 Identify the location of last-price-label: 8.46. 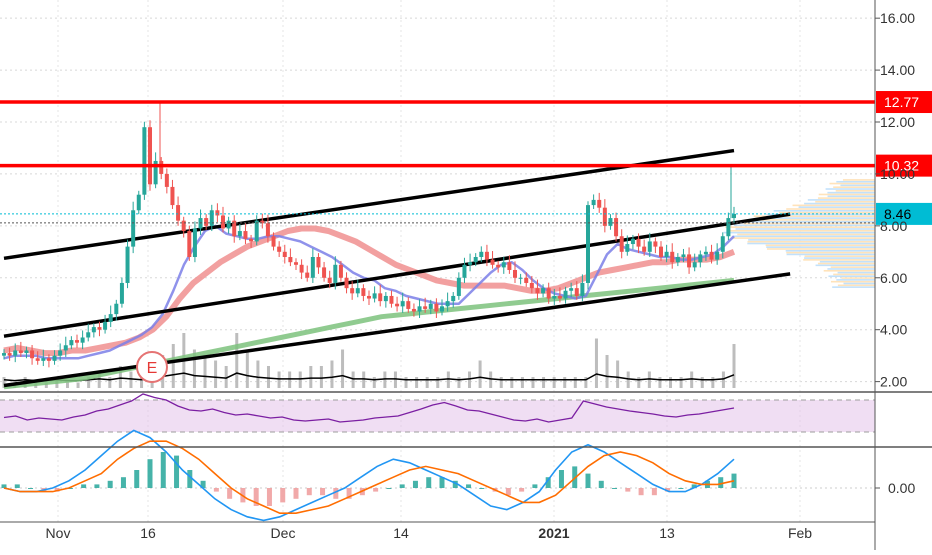
(897, 214).